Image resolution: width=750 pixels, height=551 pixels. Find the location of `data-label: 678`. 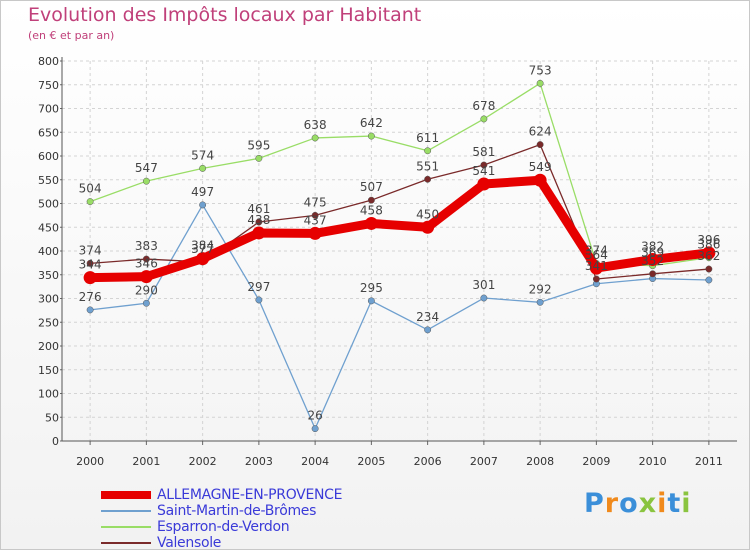

data-label: 678 is located at coordinates (483, 106).